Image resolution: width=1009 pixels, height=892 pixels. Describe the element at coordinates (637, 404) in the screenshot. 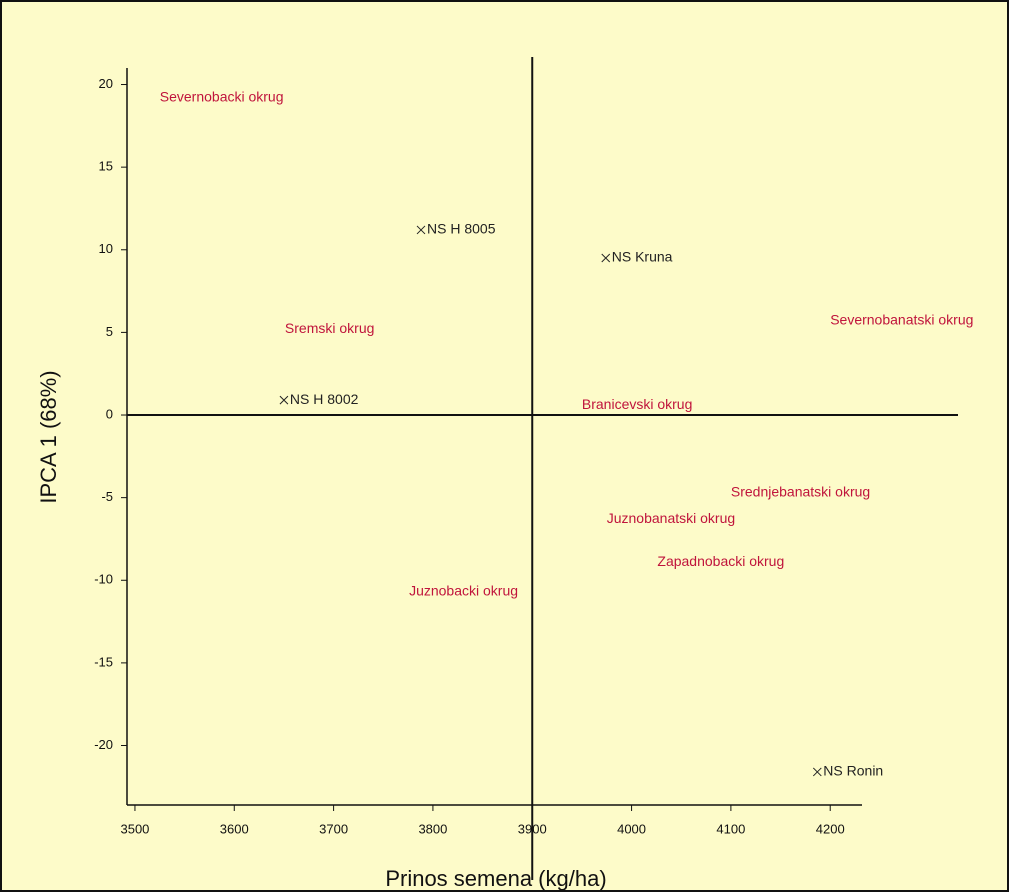

I see `point-label: Branicevski okrug` at that location.